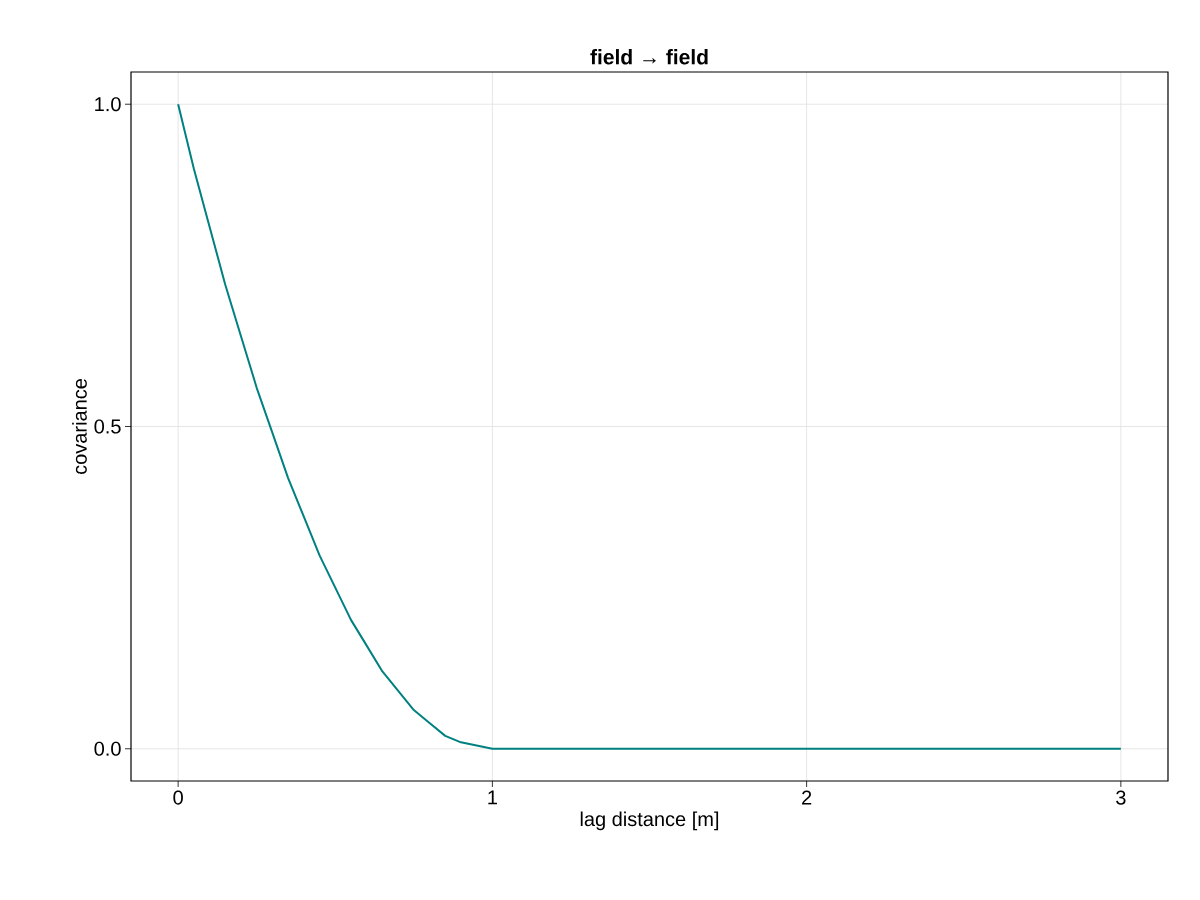 The height and width of the screenshot is (900, 1200). I want to click on y-tick-label: 0.5, so click(107, 426).